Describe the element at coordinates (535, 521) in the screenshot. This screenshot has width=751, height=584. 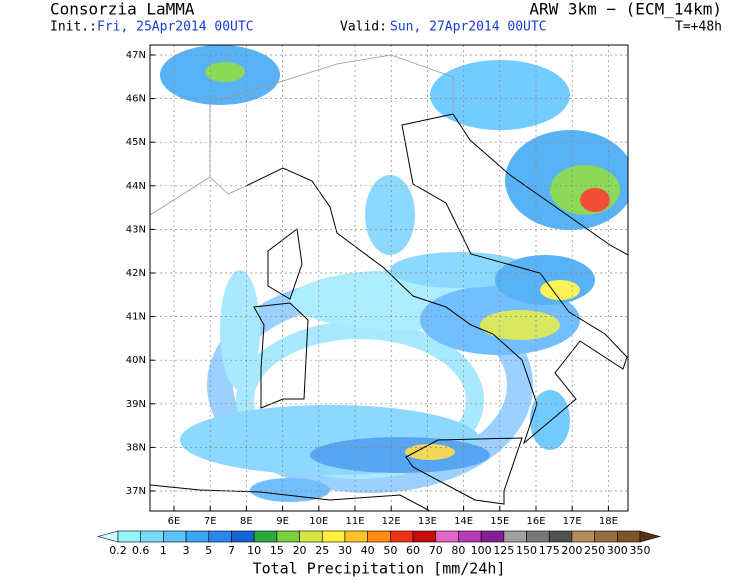
I see `lon-label: 16E` at that location.